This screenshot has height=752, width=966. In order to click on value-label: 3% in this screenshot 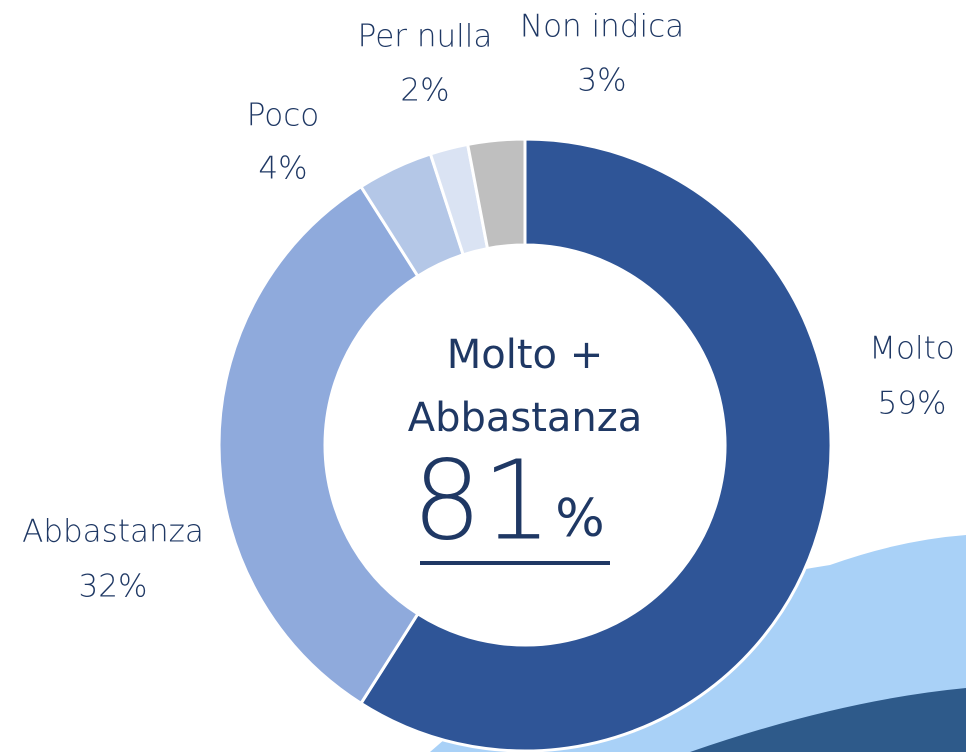, I will do `click(601, 81)`.